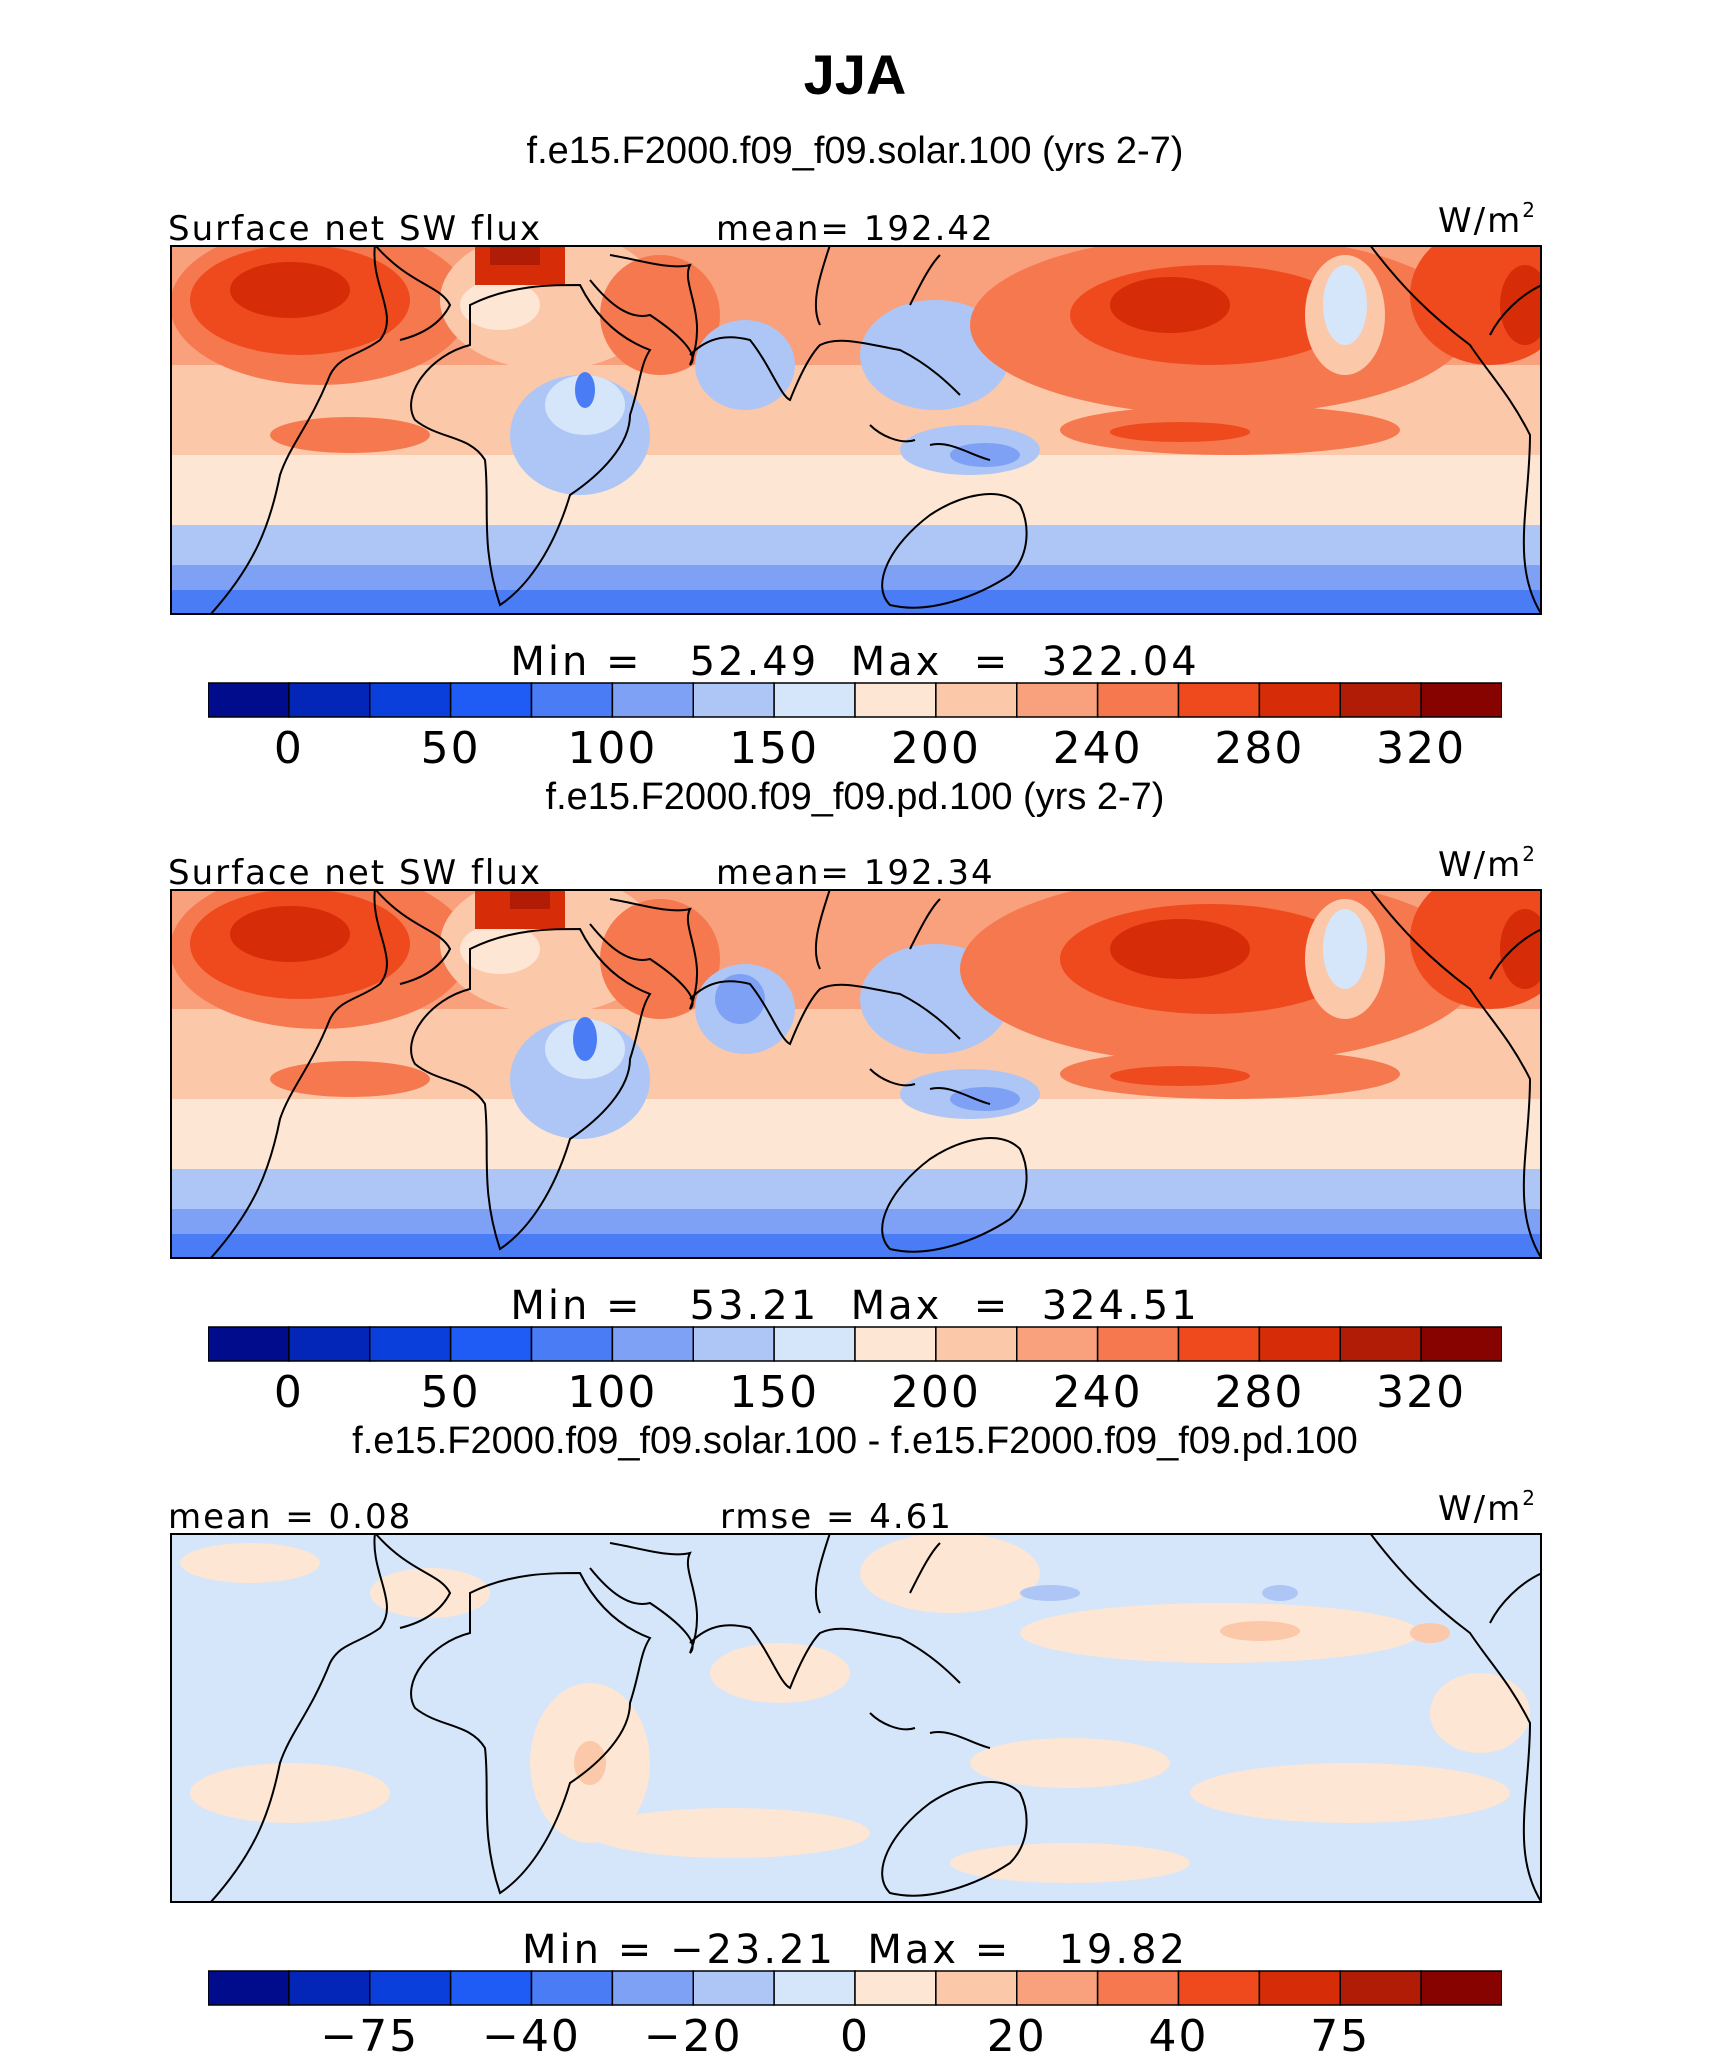 The width and height of the screenshot is (1710, 2062). What do you see at coordinates (855, 229) in the screenshot?
I see `panel-1-mean-label: mean= 192.42` at bounding box center [855, 229].